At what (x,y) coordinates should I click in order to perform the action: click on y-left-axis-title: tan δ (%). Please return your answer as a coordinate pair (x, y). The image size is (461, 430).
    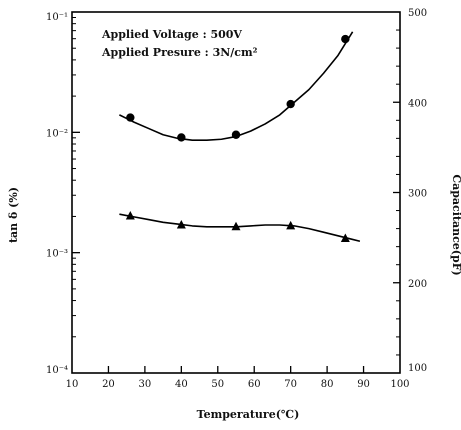
    Looking at the image, I should click on (13, 215).